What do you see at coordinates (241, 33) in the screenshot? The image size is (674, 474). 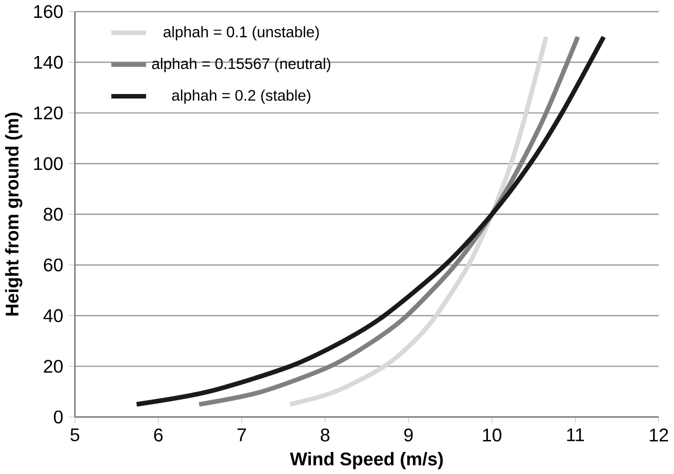 I see `legend-label: alphah = 0.1 (unstable)` at bounding box center [241, 33].